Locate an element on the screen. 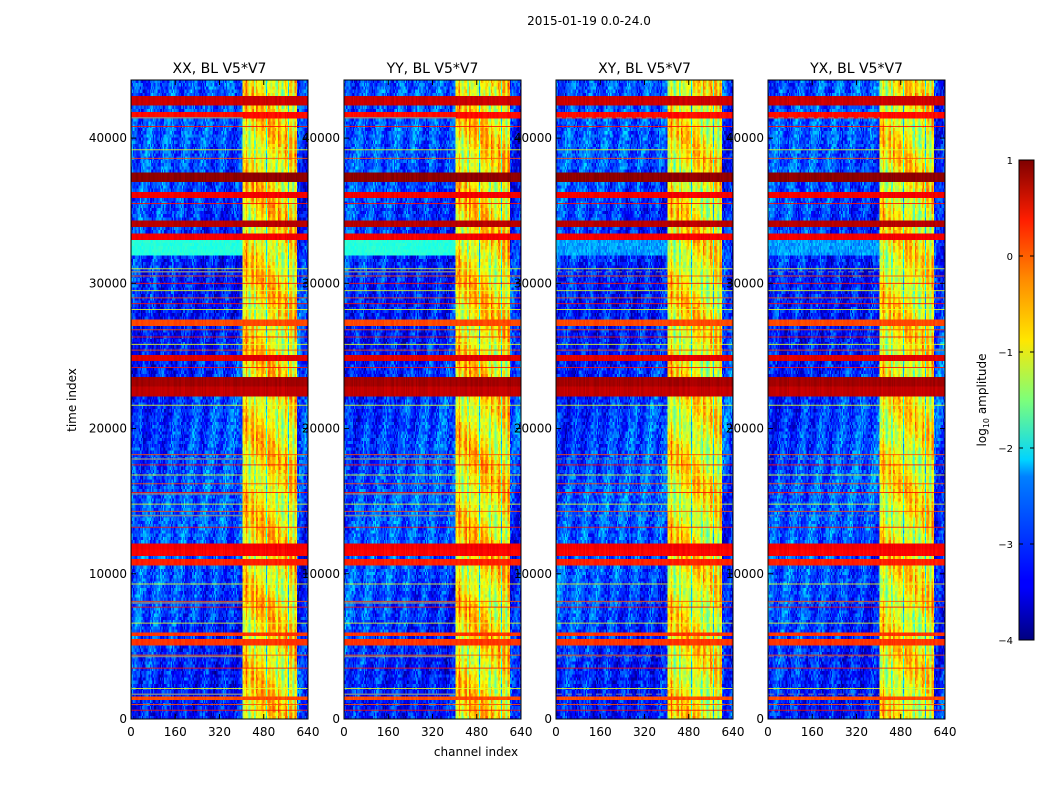 The height and width of the screenshot is (800, 1050). panel-title: YY, BL V5*V7 is located at coordinates (432, 69).